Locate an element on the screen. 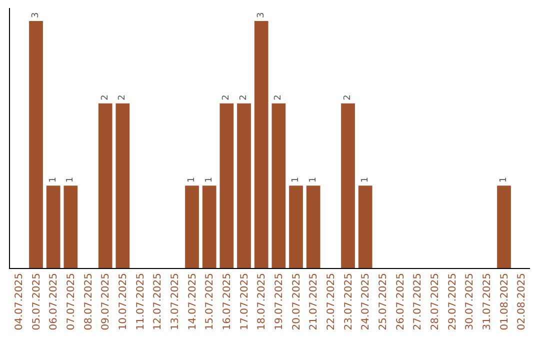 Image resolution: width=540 pixels, height=340 pixels. x-tick-label: 30.07.2025 is located at coordinates (470, 301).